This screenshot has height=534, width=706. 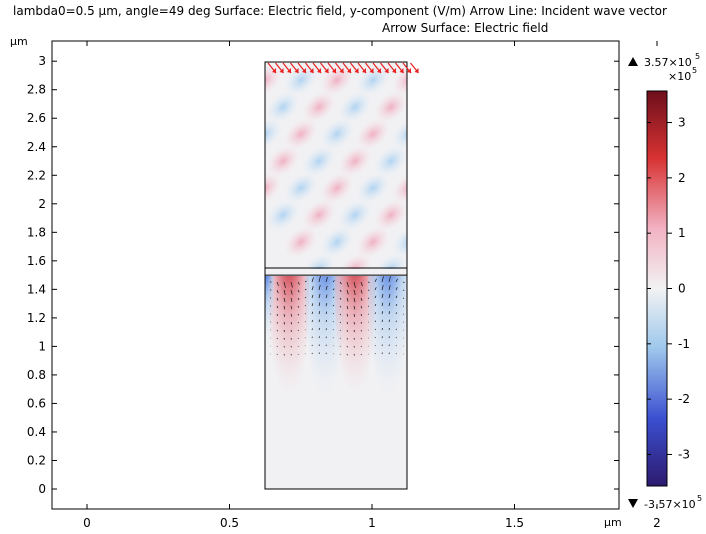 What do you see at coordinates (289, 338) in the screenshot?
I see `field-lobe-positive` at bounding box center [289, 338].